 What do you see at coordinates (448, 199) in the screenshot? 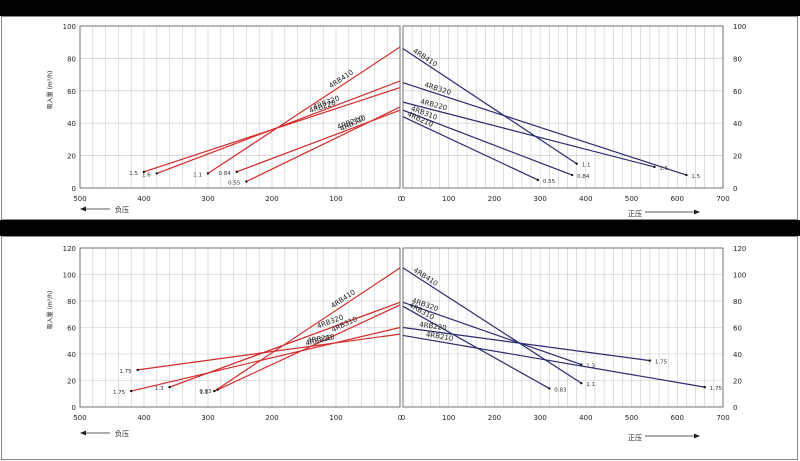
I see `chart-1-x-tick-right: 100` at bounding box center [448, 199].